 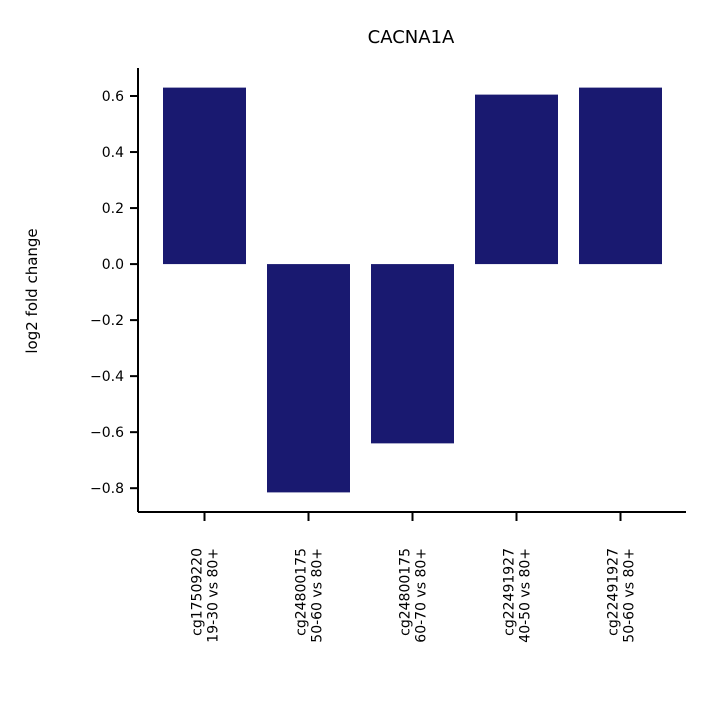 I want to click on y-tick-label: −0.8, so click(x=107, y=489).